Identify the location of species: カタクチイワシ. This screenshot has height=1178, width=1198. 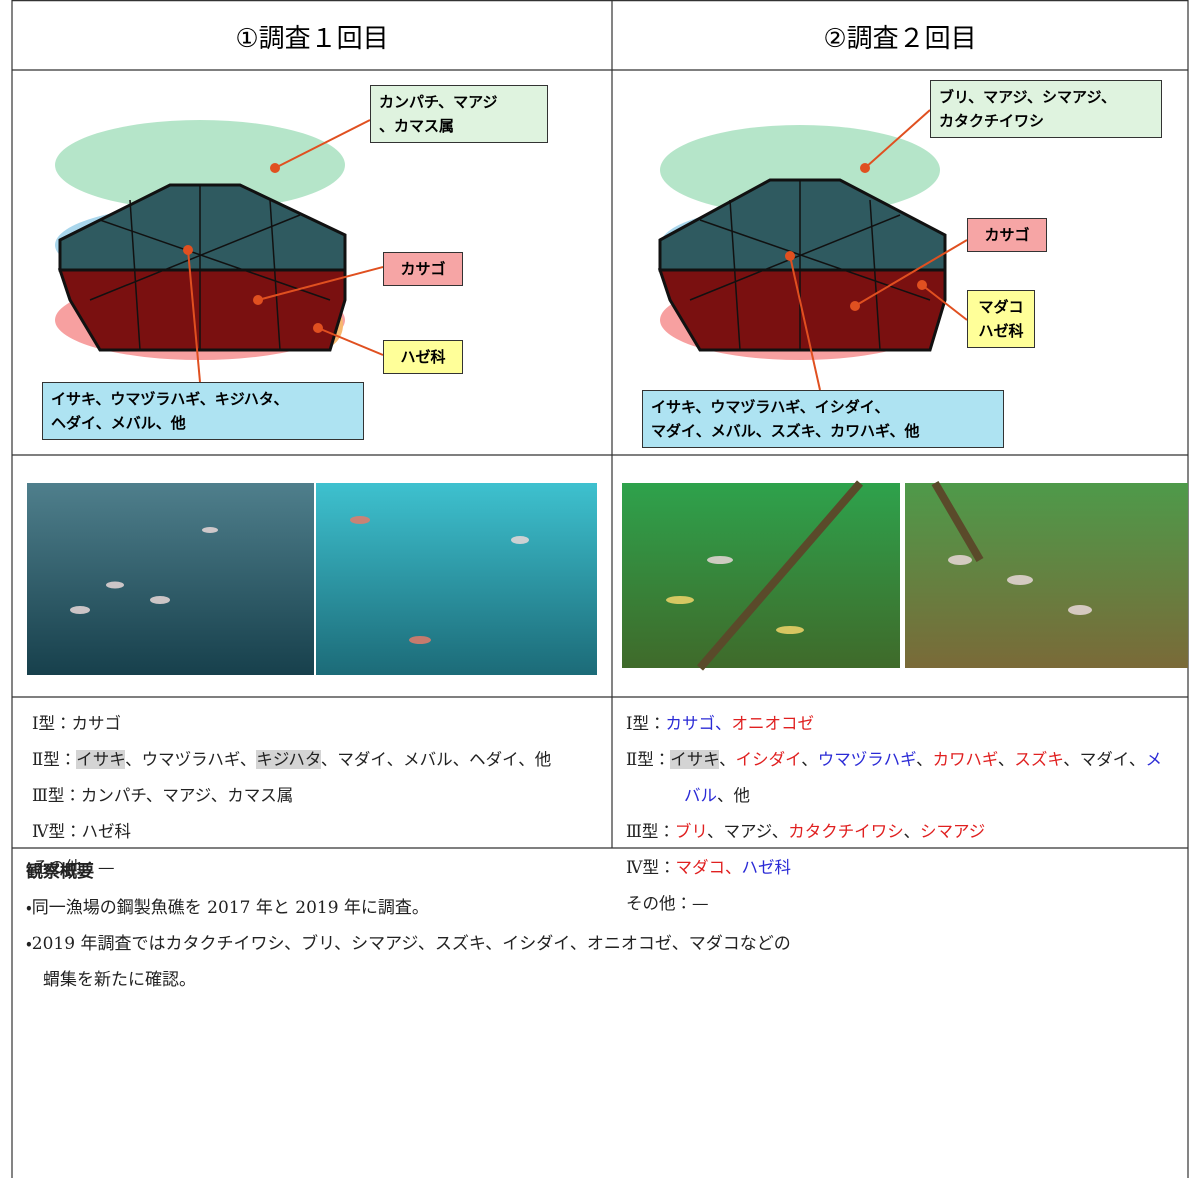
(846, 831).